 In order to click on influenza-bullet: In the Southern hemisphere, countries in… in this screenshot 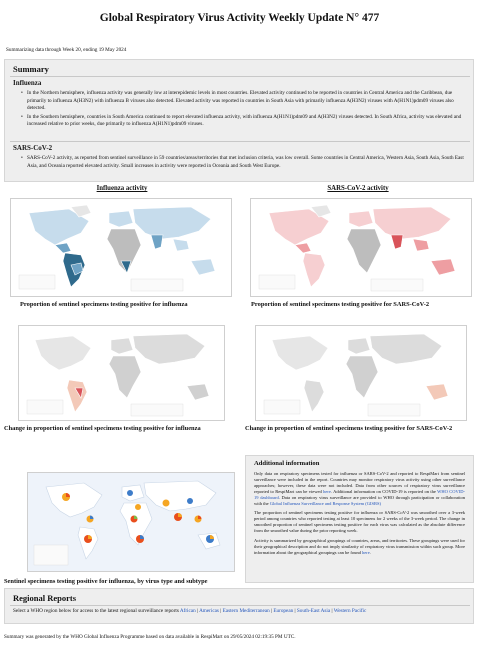, I will do `click(245, 121)`.